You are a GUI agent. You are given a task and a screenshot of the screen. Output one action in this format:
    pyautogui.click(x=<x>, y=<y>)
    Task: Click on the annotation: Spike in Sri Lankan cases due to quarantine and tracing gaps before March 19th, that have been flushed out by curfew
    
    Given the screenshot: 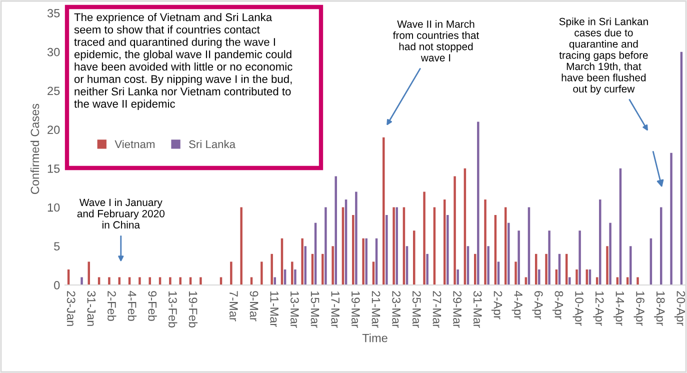 What is the action you would take?
    pyautogui.click(x=603, y=56)
    